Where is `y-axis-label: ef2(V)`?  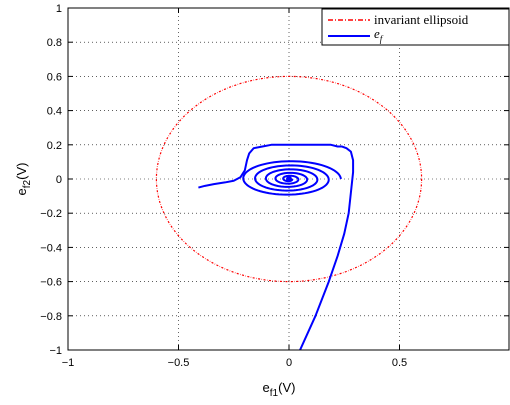 y-axis-label: ef2(V) is located at coordinates (23, 179).